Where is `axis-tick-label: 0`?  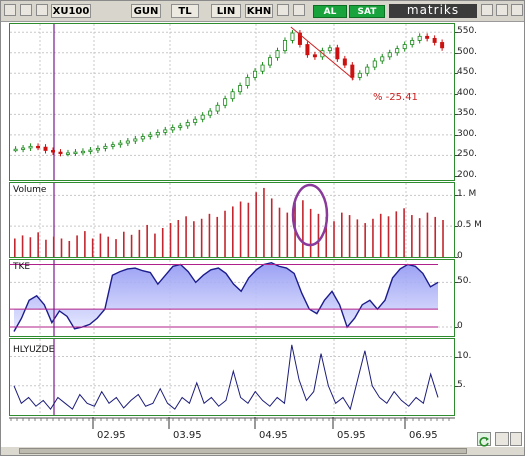 axis-tick-label: 0 is located at coordinates (460, 326).